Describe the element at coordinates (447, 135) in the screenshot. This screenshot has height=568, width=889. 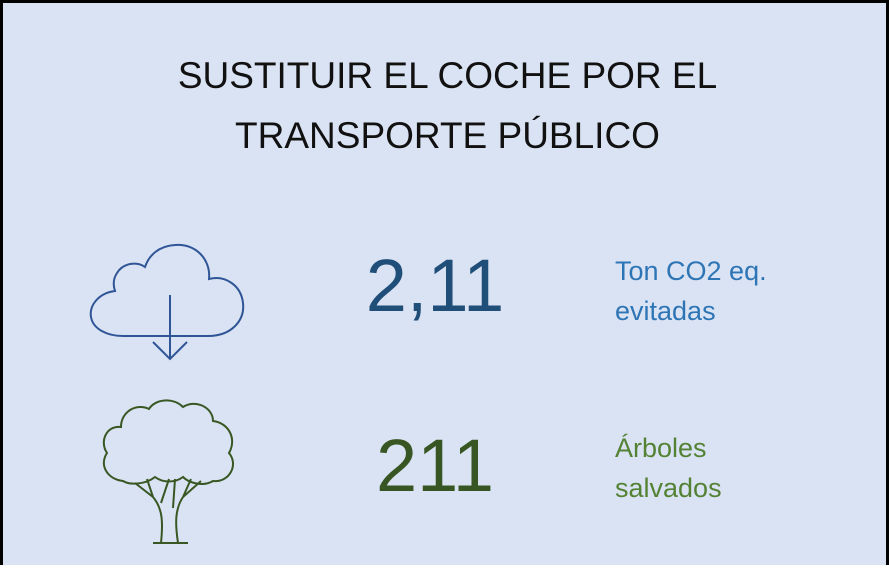
I see `title-line: TRANSPORTE PÚBLICO` at that location.